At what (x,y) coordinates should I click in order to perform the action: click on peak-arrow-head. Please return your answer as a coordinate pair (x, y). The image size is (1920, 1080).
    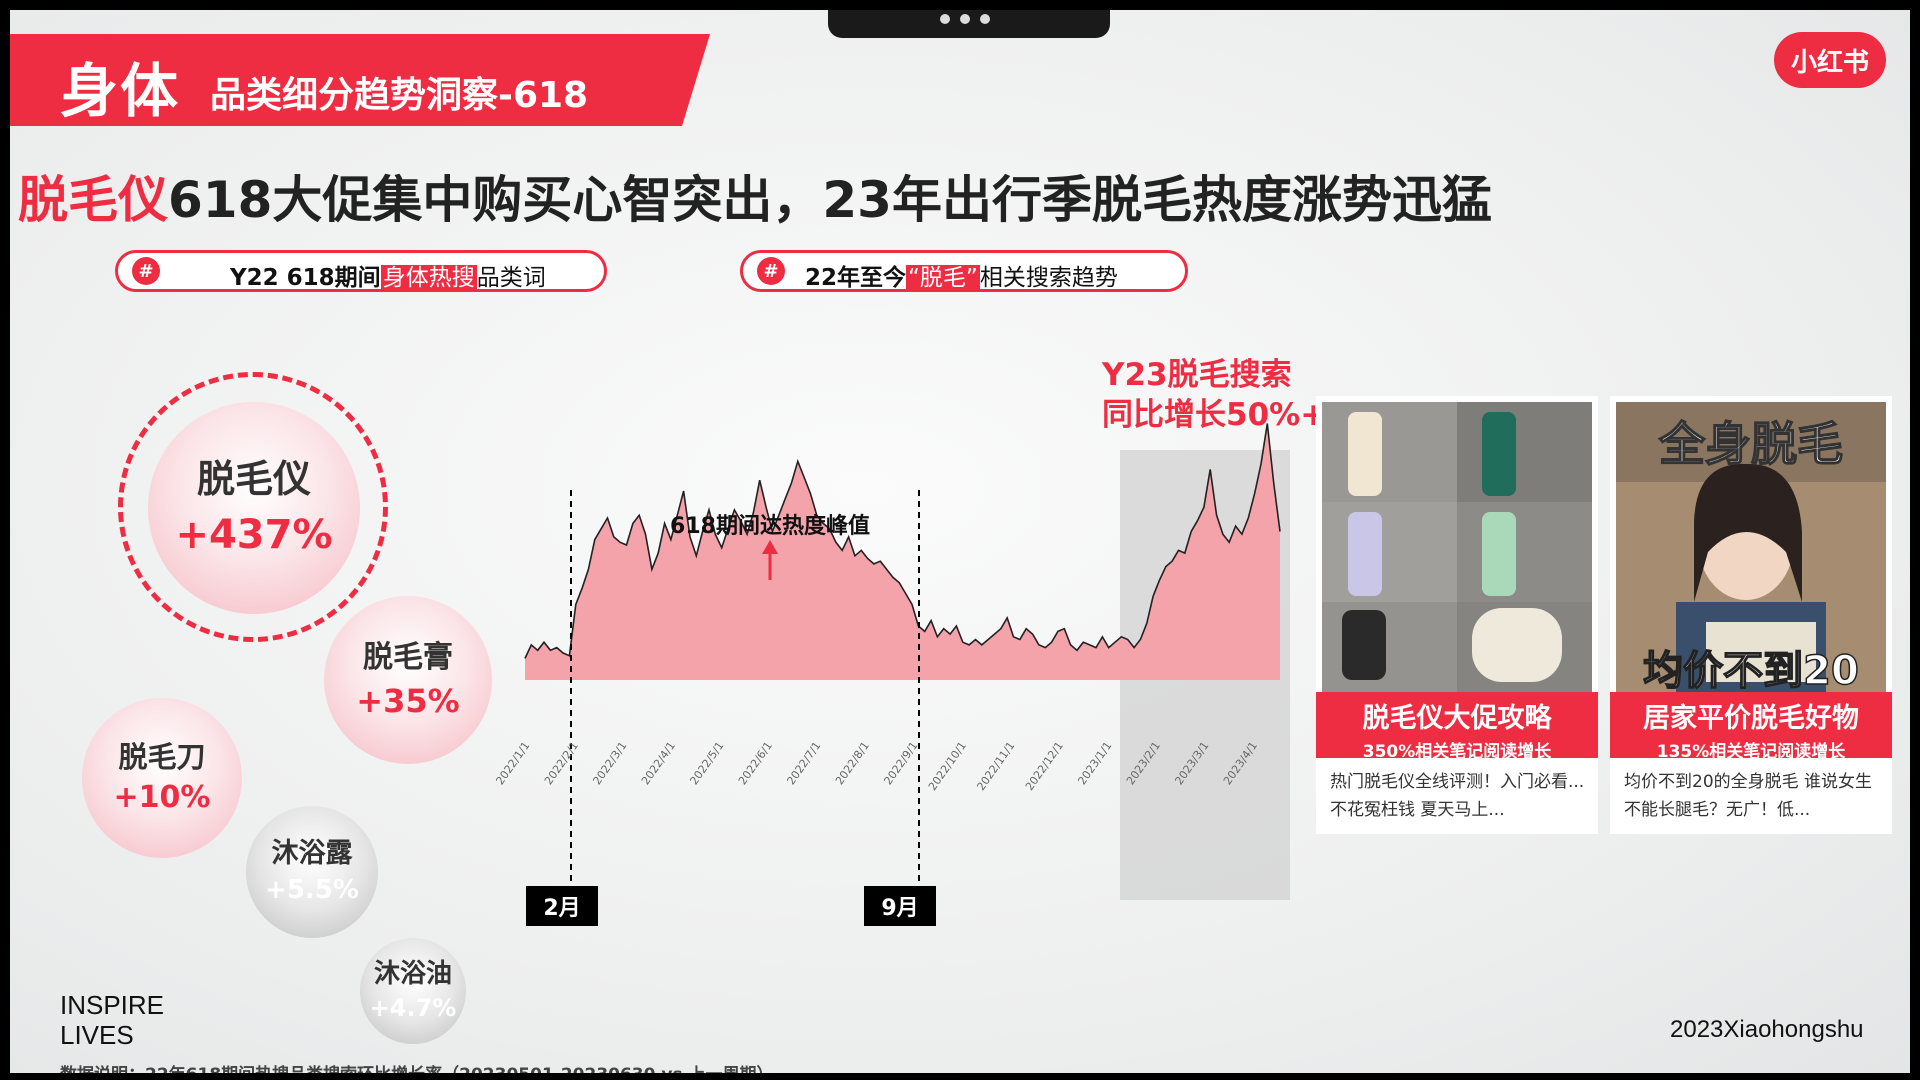
    Looking at the image, I should click on (770, 547).